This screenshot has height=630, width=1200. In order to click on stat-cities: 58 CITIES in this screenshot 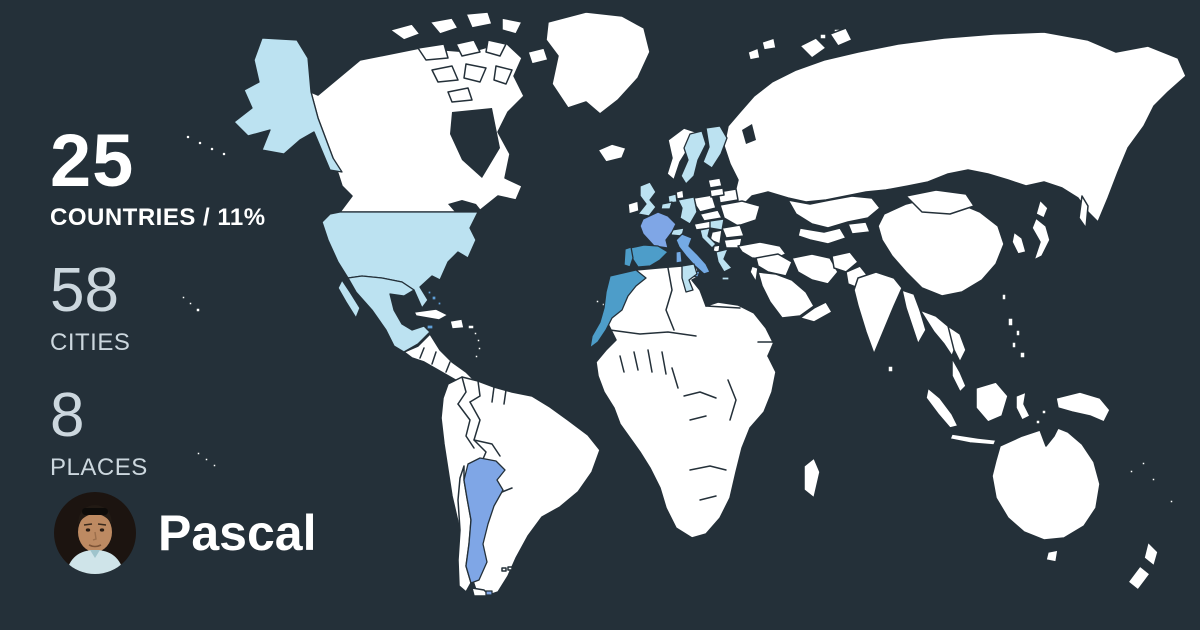, I will do `click(158, 306)`.